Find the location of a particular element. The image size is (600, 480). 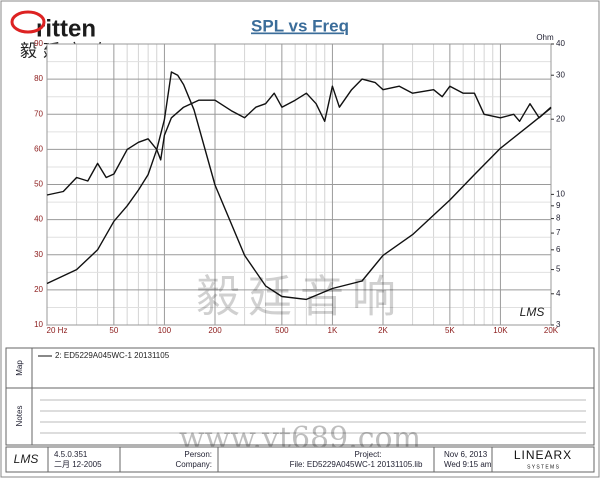

y-tick-label: 70 is located at coordinates (38, 113).